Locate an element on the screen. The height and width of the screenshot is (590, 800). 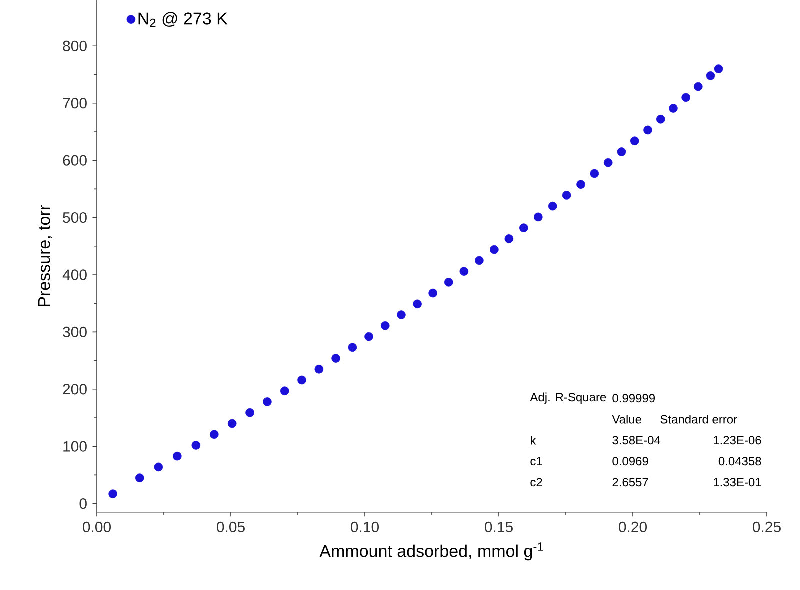
x-tick-label: 0.25 is located at coordinates (766, 527).